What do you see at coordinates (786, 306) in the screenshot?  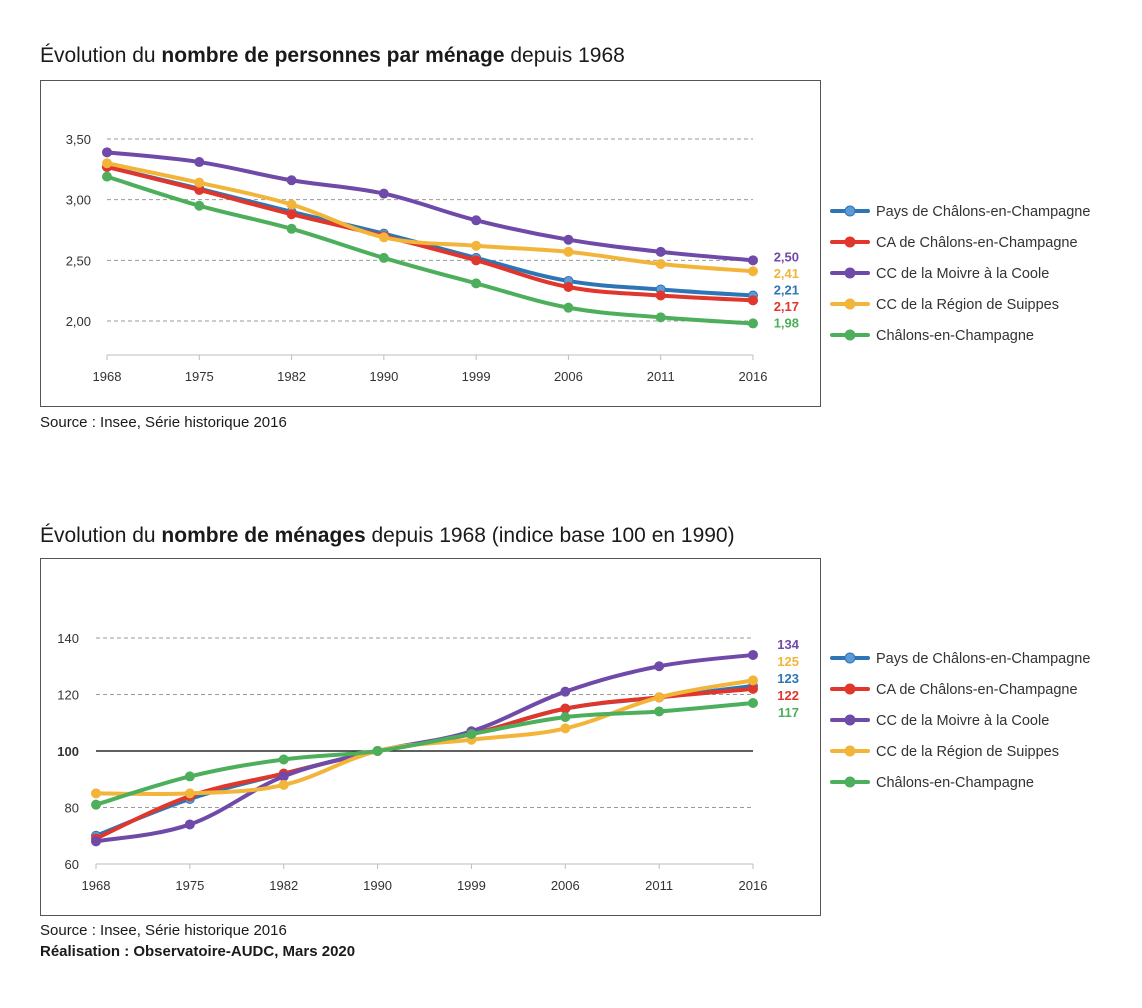 I see `end-value-label: 2,17` at bounding box center [786, 306].